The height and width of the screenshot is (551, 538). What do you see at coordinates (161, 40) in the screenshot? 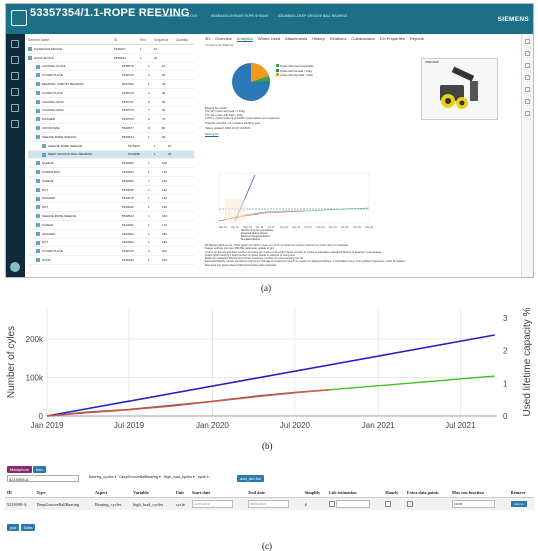
I see `col-header-sequence: Sequence` at bounding box center [161, 40].